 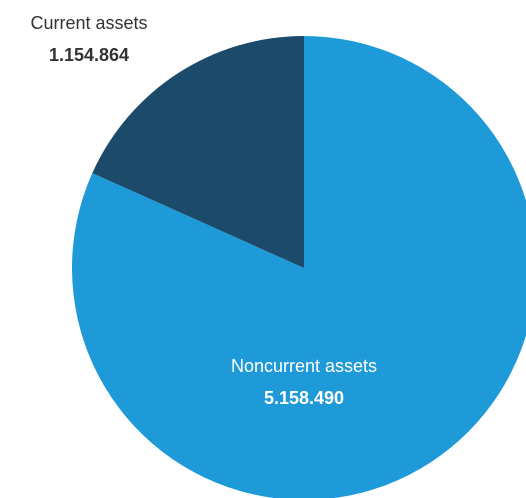 What do you see at coordinates (88, 23) in the screenshot?
I see `slice-label-current-assets: Current assets` at bounding box center [88, 23].